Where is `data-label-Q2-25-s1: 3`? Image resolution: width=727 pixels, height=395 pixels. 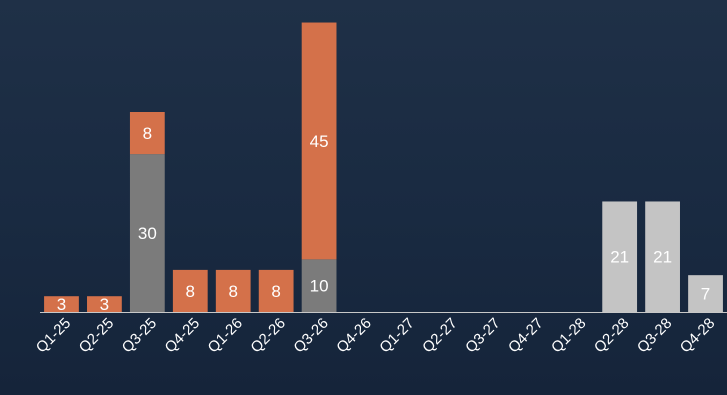 data-label-Q2-25-s1: 3 is located at coordinates (104, 304).